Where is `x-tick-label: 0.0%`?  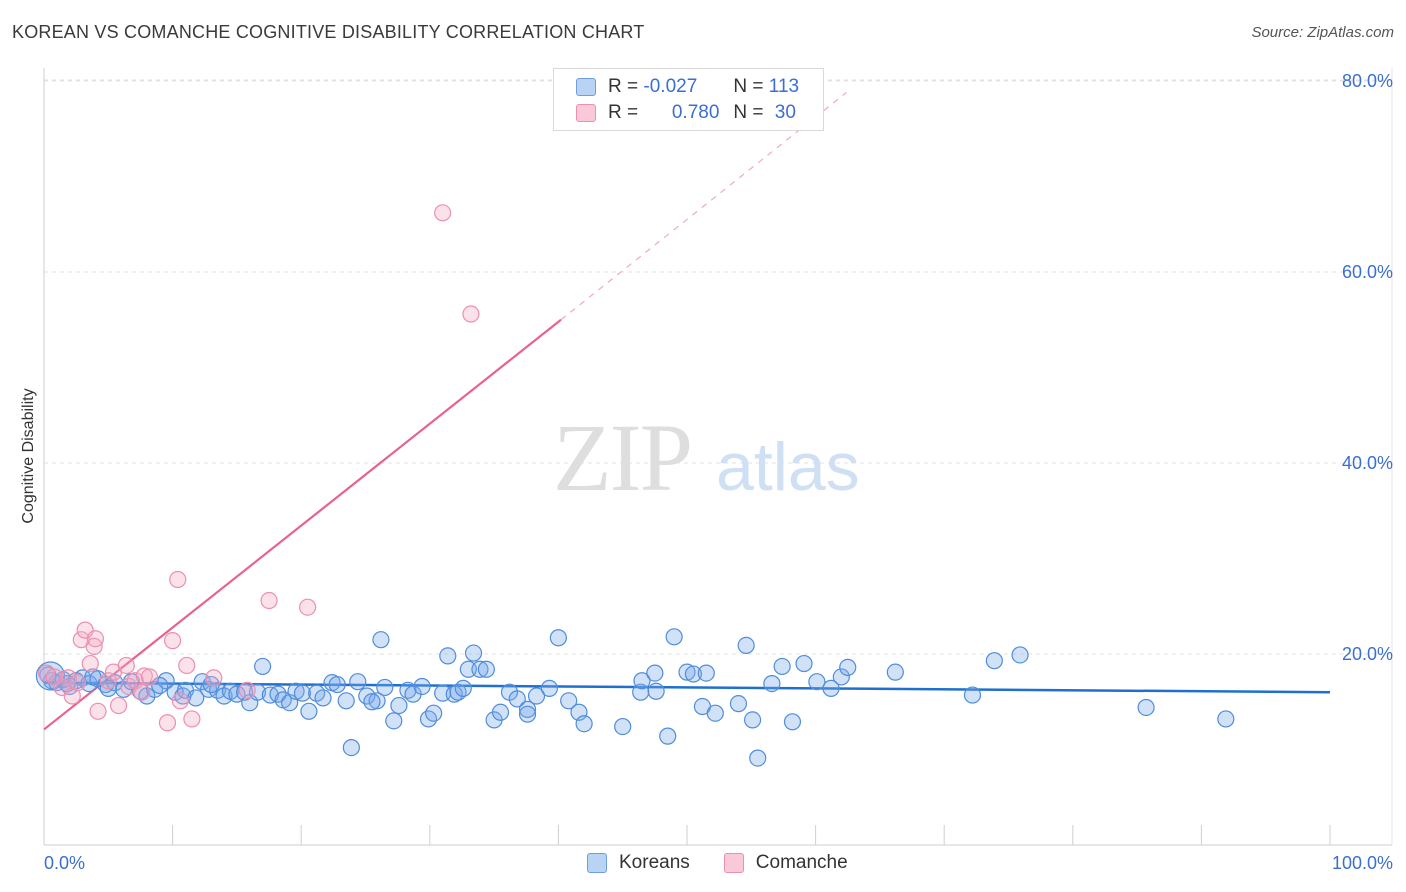 x-tick-label: 0.0% is located at coordinates (64, 863).